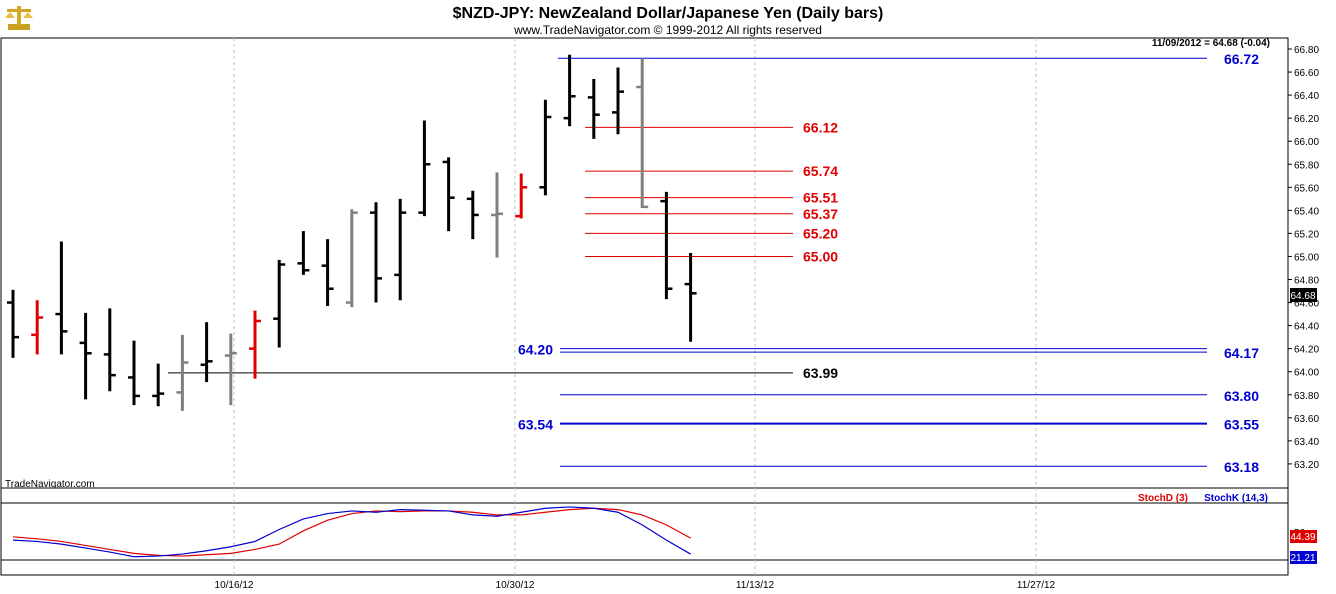  Describe the element at coordinates (1306, 142) in the screenshot. I see `price-tick-label: 66.00` at that location.